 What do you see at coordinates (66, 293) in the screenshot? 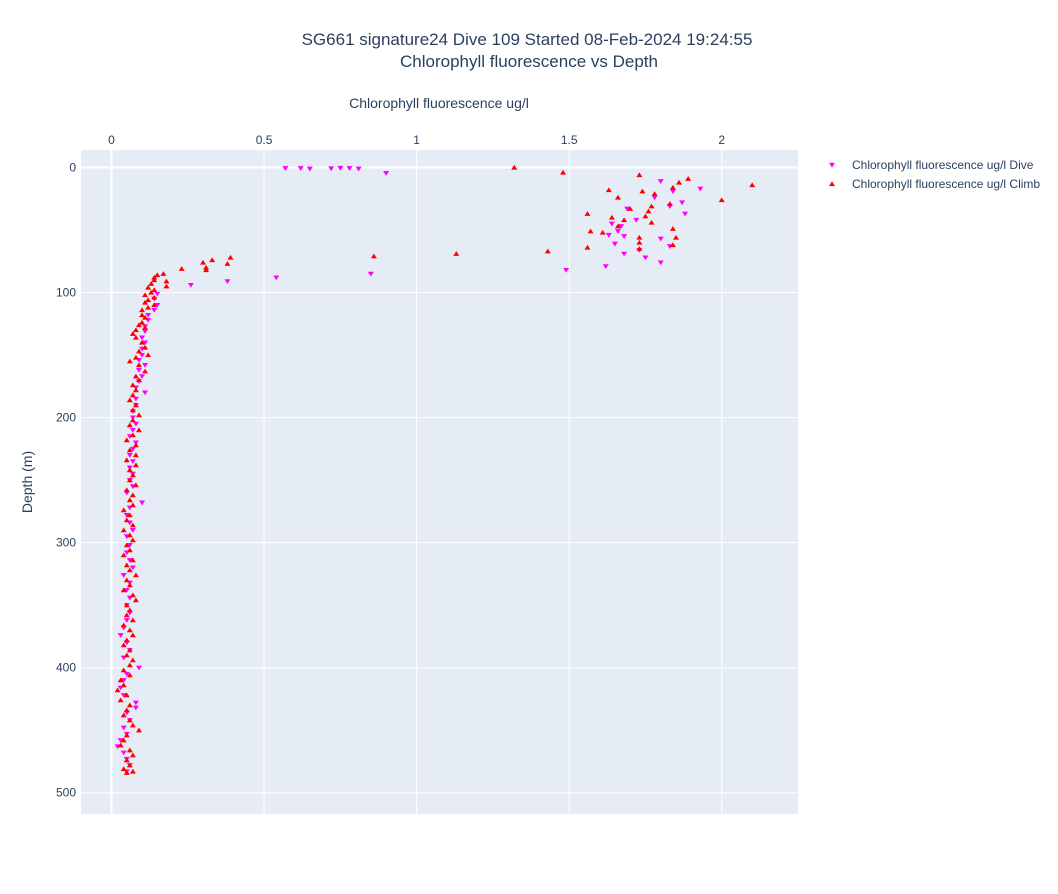
I see `y-tick-label: 100` at bounding box center [66, 293].